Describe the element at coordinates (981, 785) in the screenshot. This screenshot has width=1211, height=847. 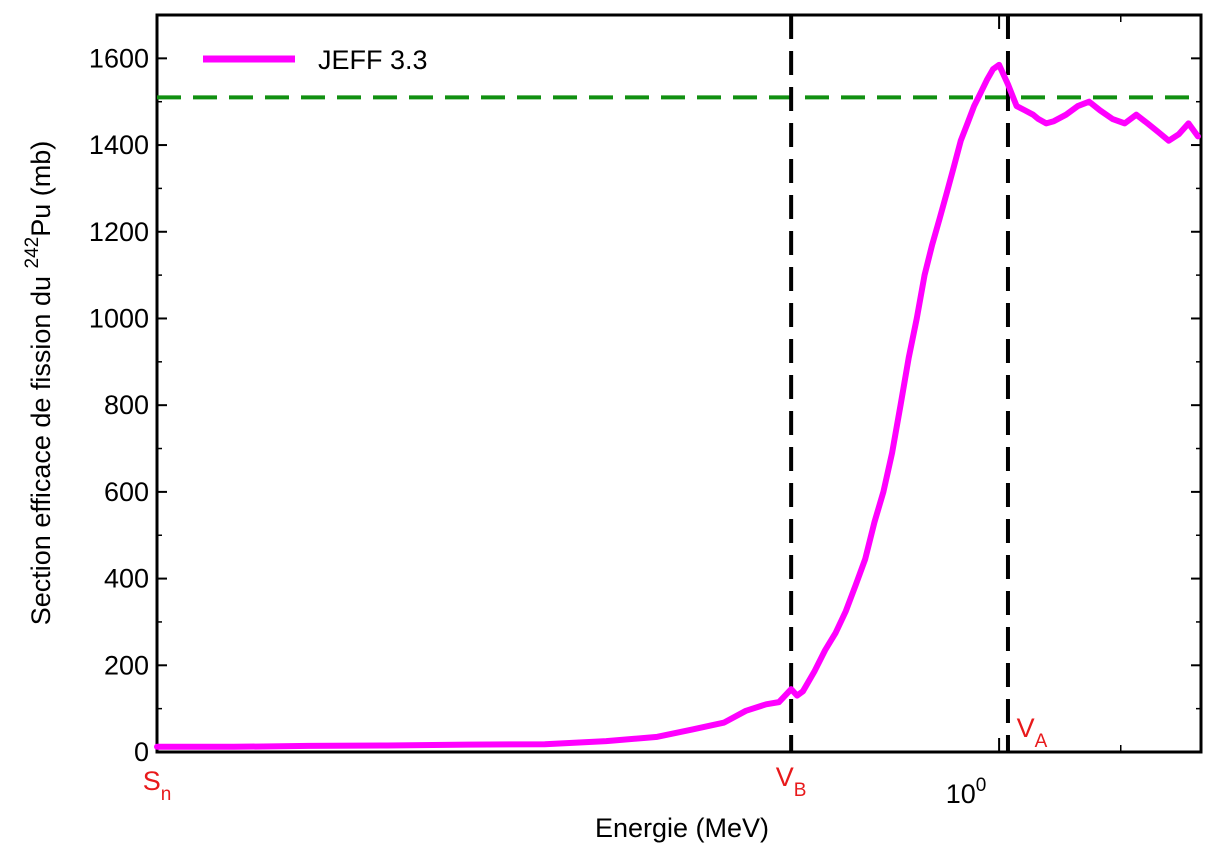
I see `x-tick-label-exp: 0` at that location.